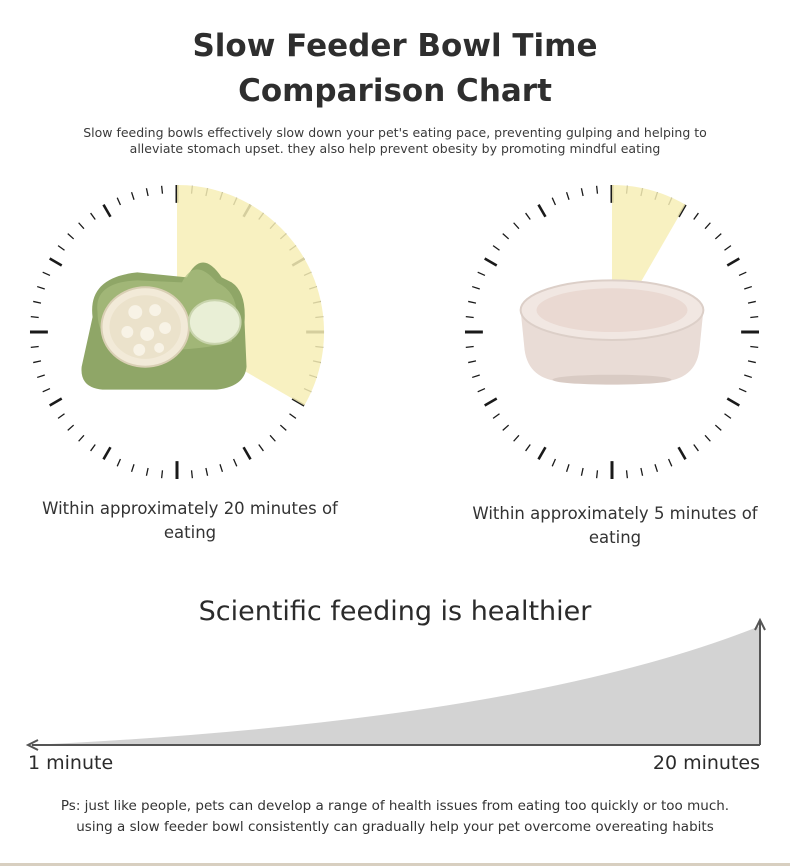 The width and height of the screenshot is (790, 866). I want to click on regular-bowl-clock, so click(612, 332).